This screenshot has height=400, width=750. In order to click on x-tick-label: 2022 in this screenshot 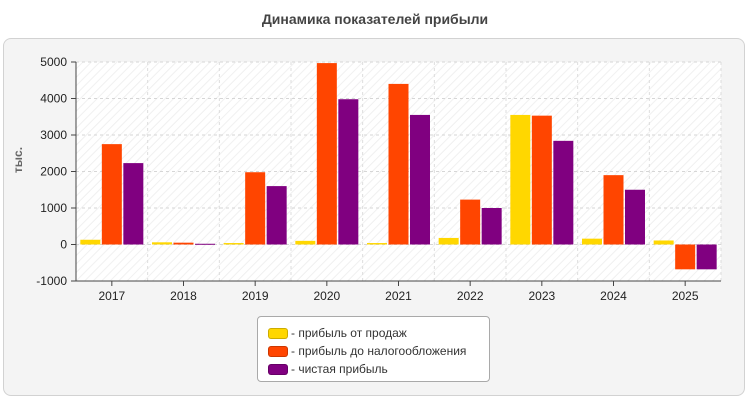, I will do `click(470, 296)`.